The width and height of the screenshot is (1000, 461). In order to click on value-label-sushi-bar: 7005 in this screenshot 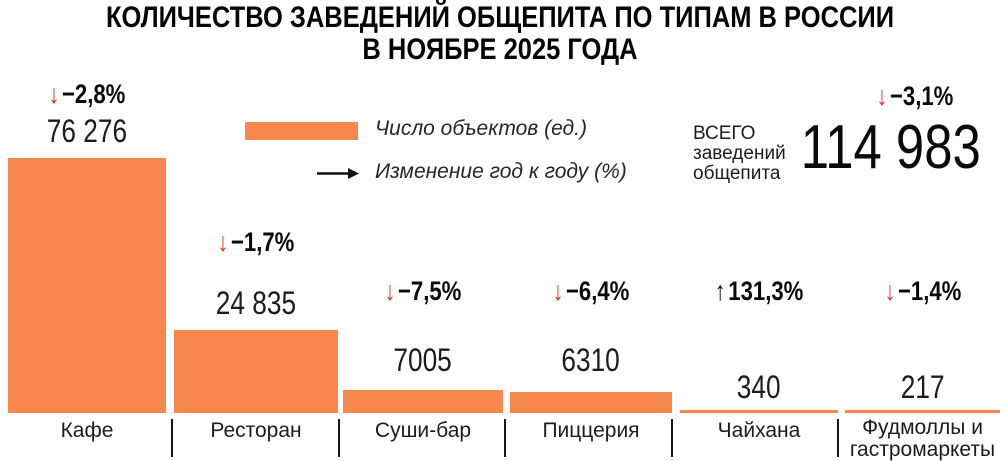, I will do `click(423, 360)`.